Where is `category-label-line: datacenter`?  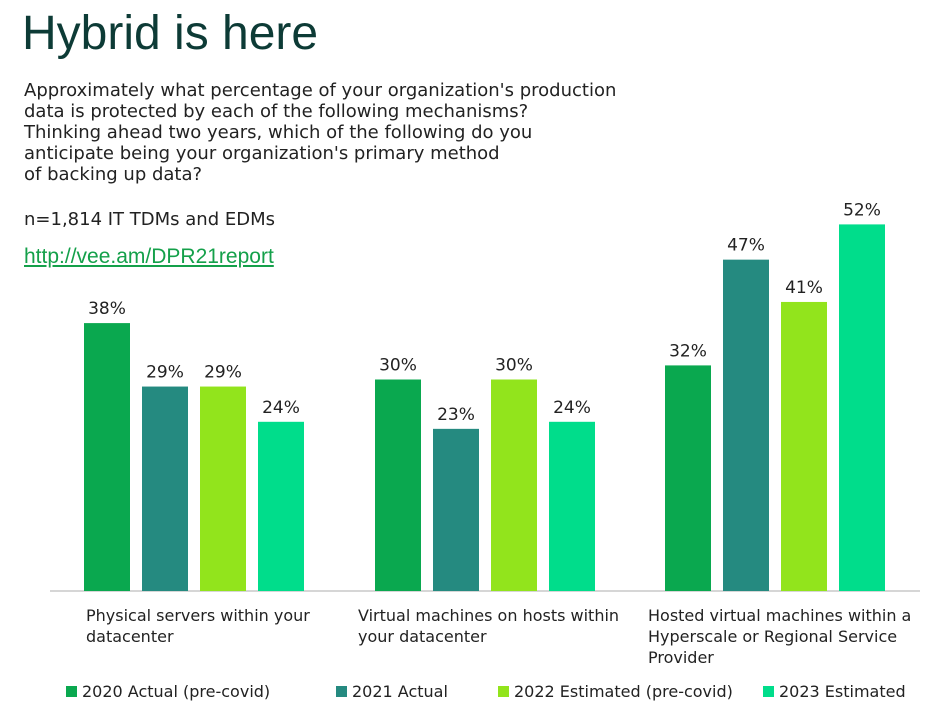 category-label-line: datacenter is located at coordinates (130, 636).